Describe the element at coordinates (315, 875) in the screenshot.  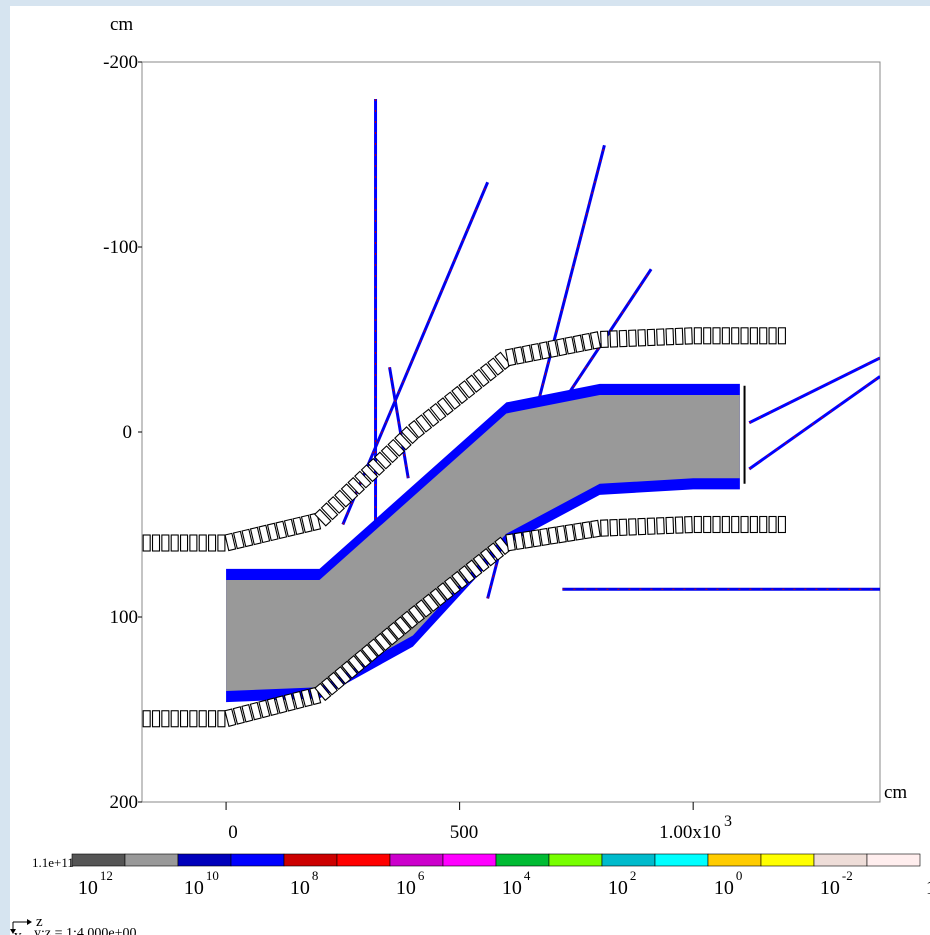
I see `colorbar-tick-exp-2: 8` at that location.